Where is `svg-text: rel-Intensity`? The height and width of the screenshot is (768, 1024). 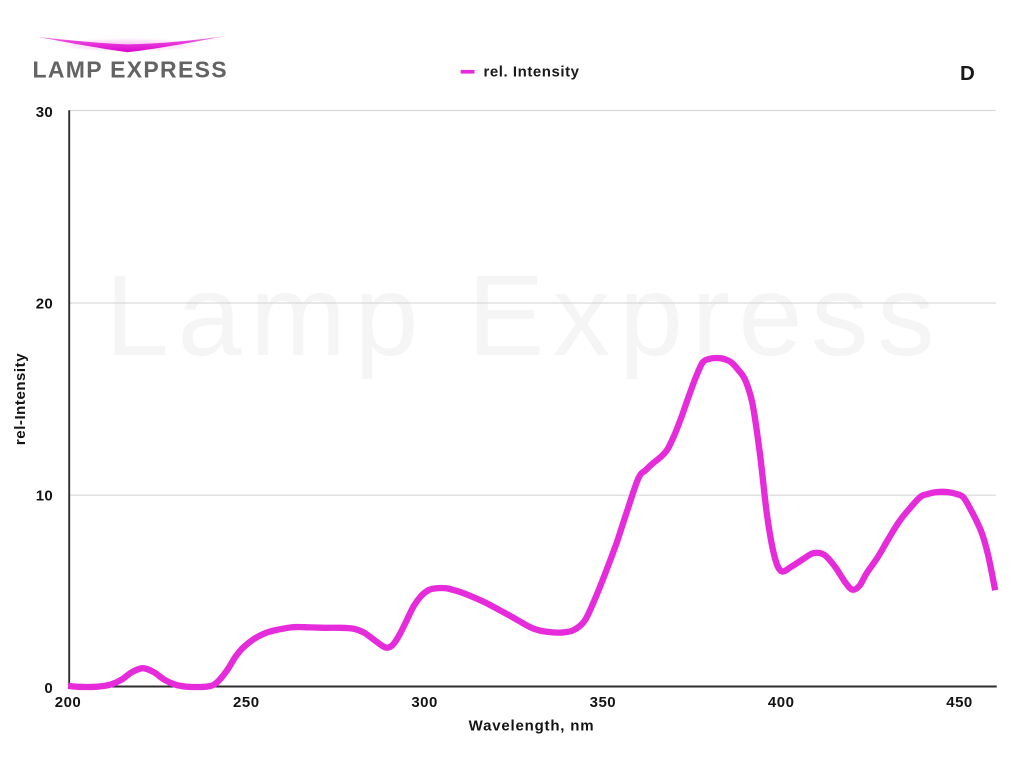
svg-text: rel-Intensity is located at coordinates (20, 399).